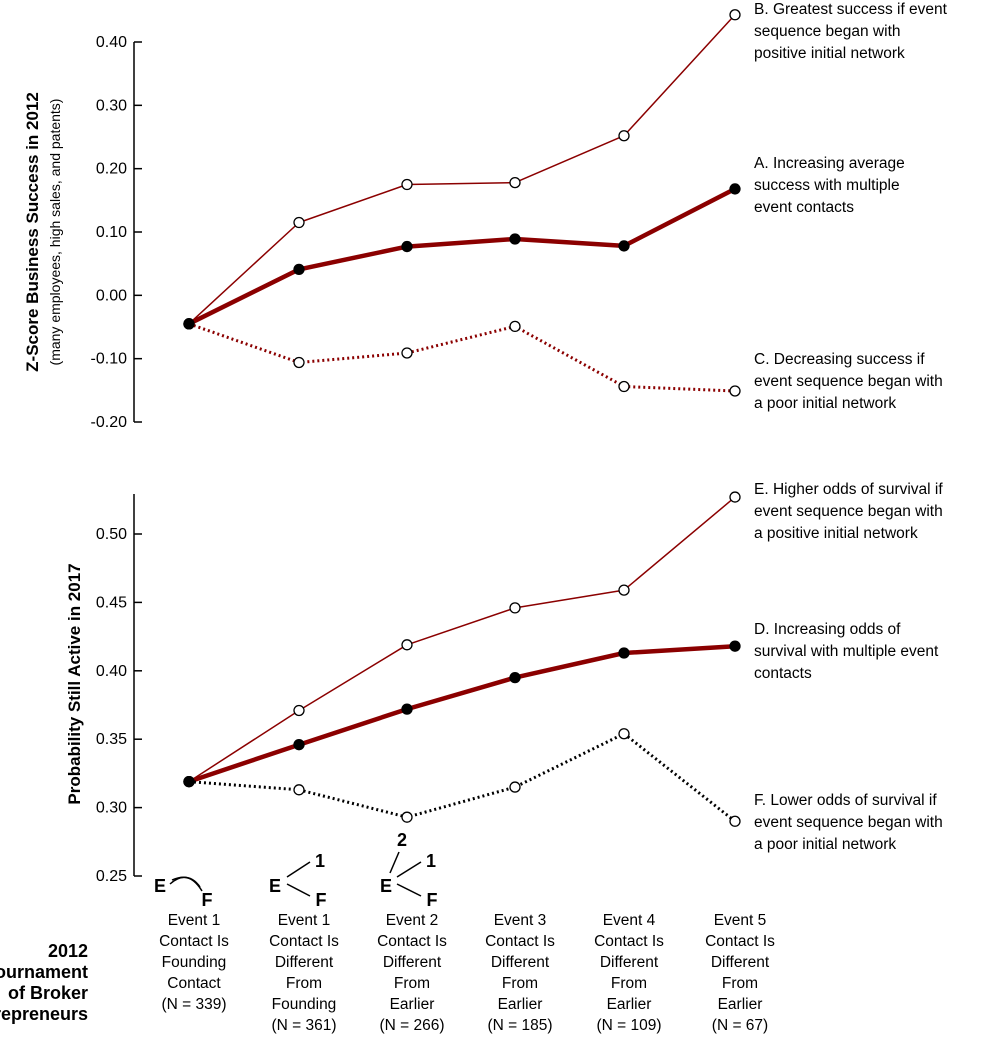 The image size is (986, 1042). What do you see at coordinates (68, 951) in the screenshot?
I see `row-title-line: 2012` at bounding box center [68, 951].